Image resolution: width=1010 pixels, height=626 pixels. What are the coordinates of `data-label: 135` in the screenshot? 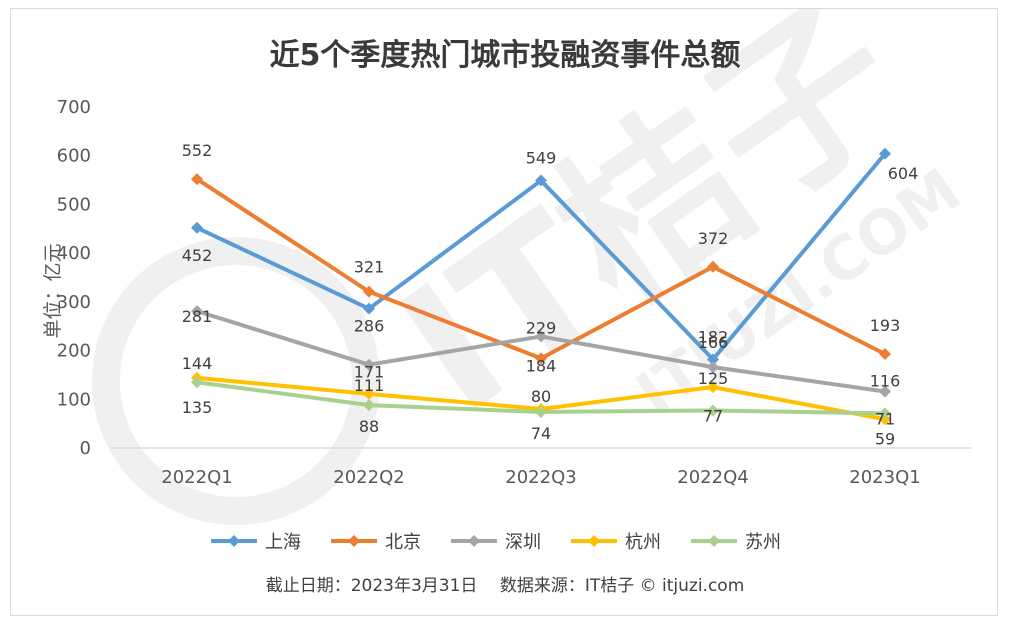 It's located at (197, 407).